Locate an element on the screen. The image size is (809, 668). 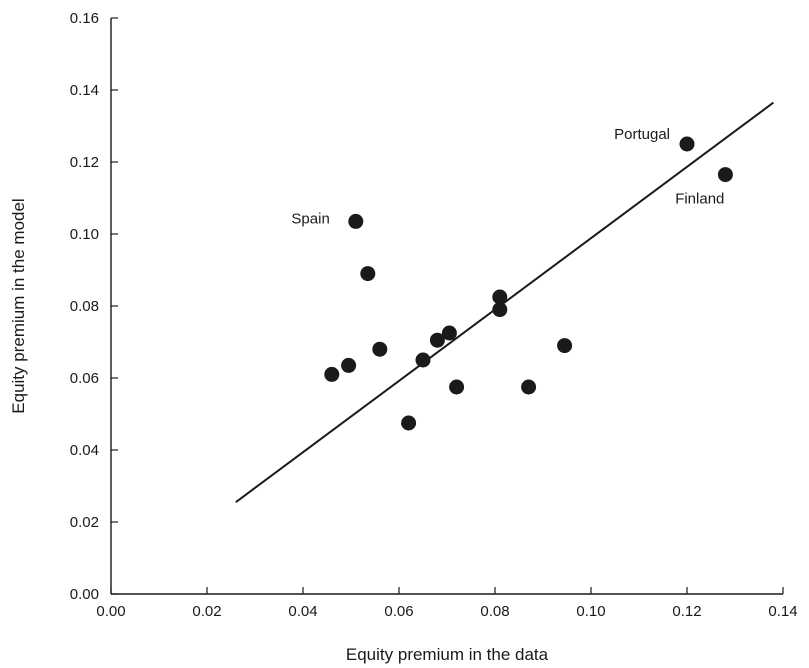
y-axis-label: Equity premium in the model is located at coordinates (18, 305).